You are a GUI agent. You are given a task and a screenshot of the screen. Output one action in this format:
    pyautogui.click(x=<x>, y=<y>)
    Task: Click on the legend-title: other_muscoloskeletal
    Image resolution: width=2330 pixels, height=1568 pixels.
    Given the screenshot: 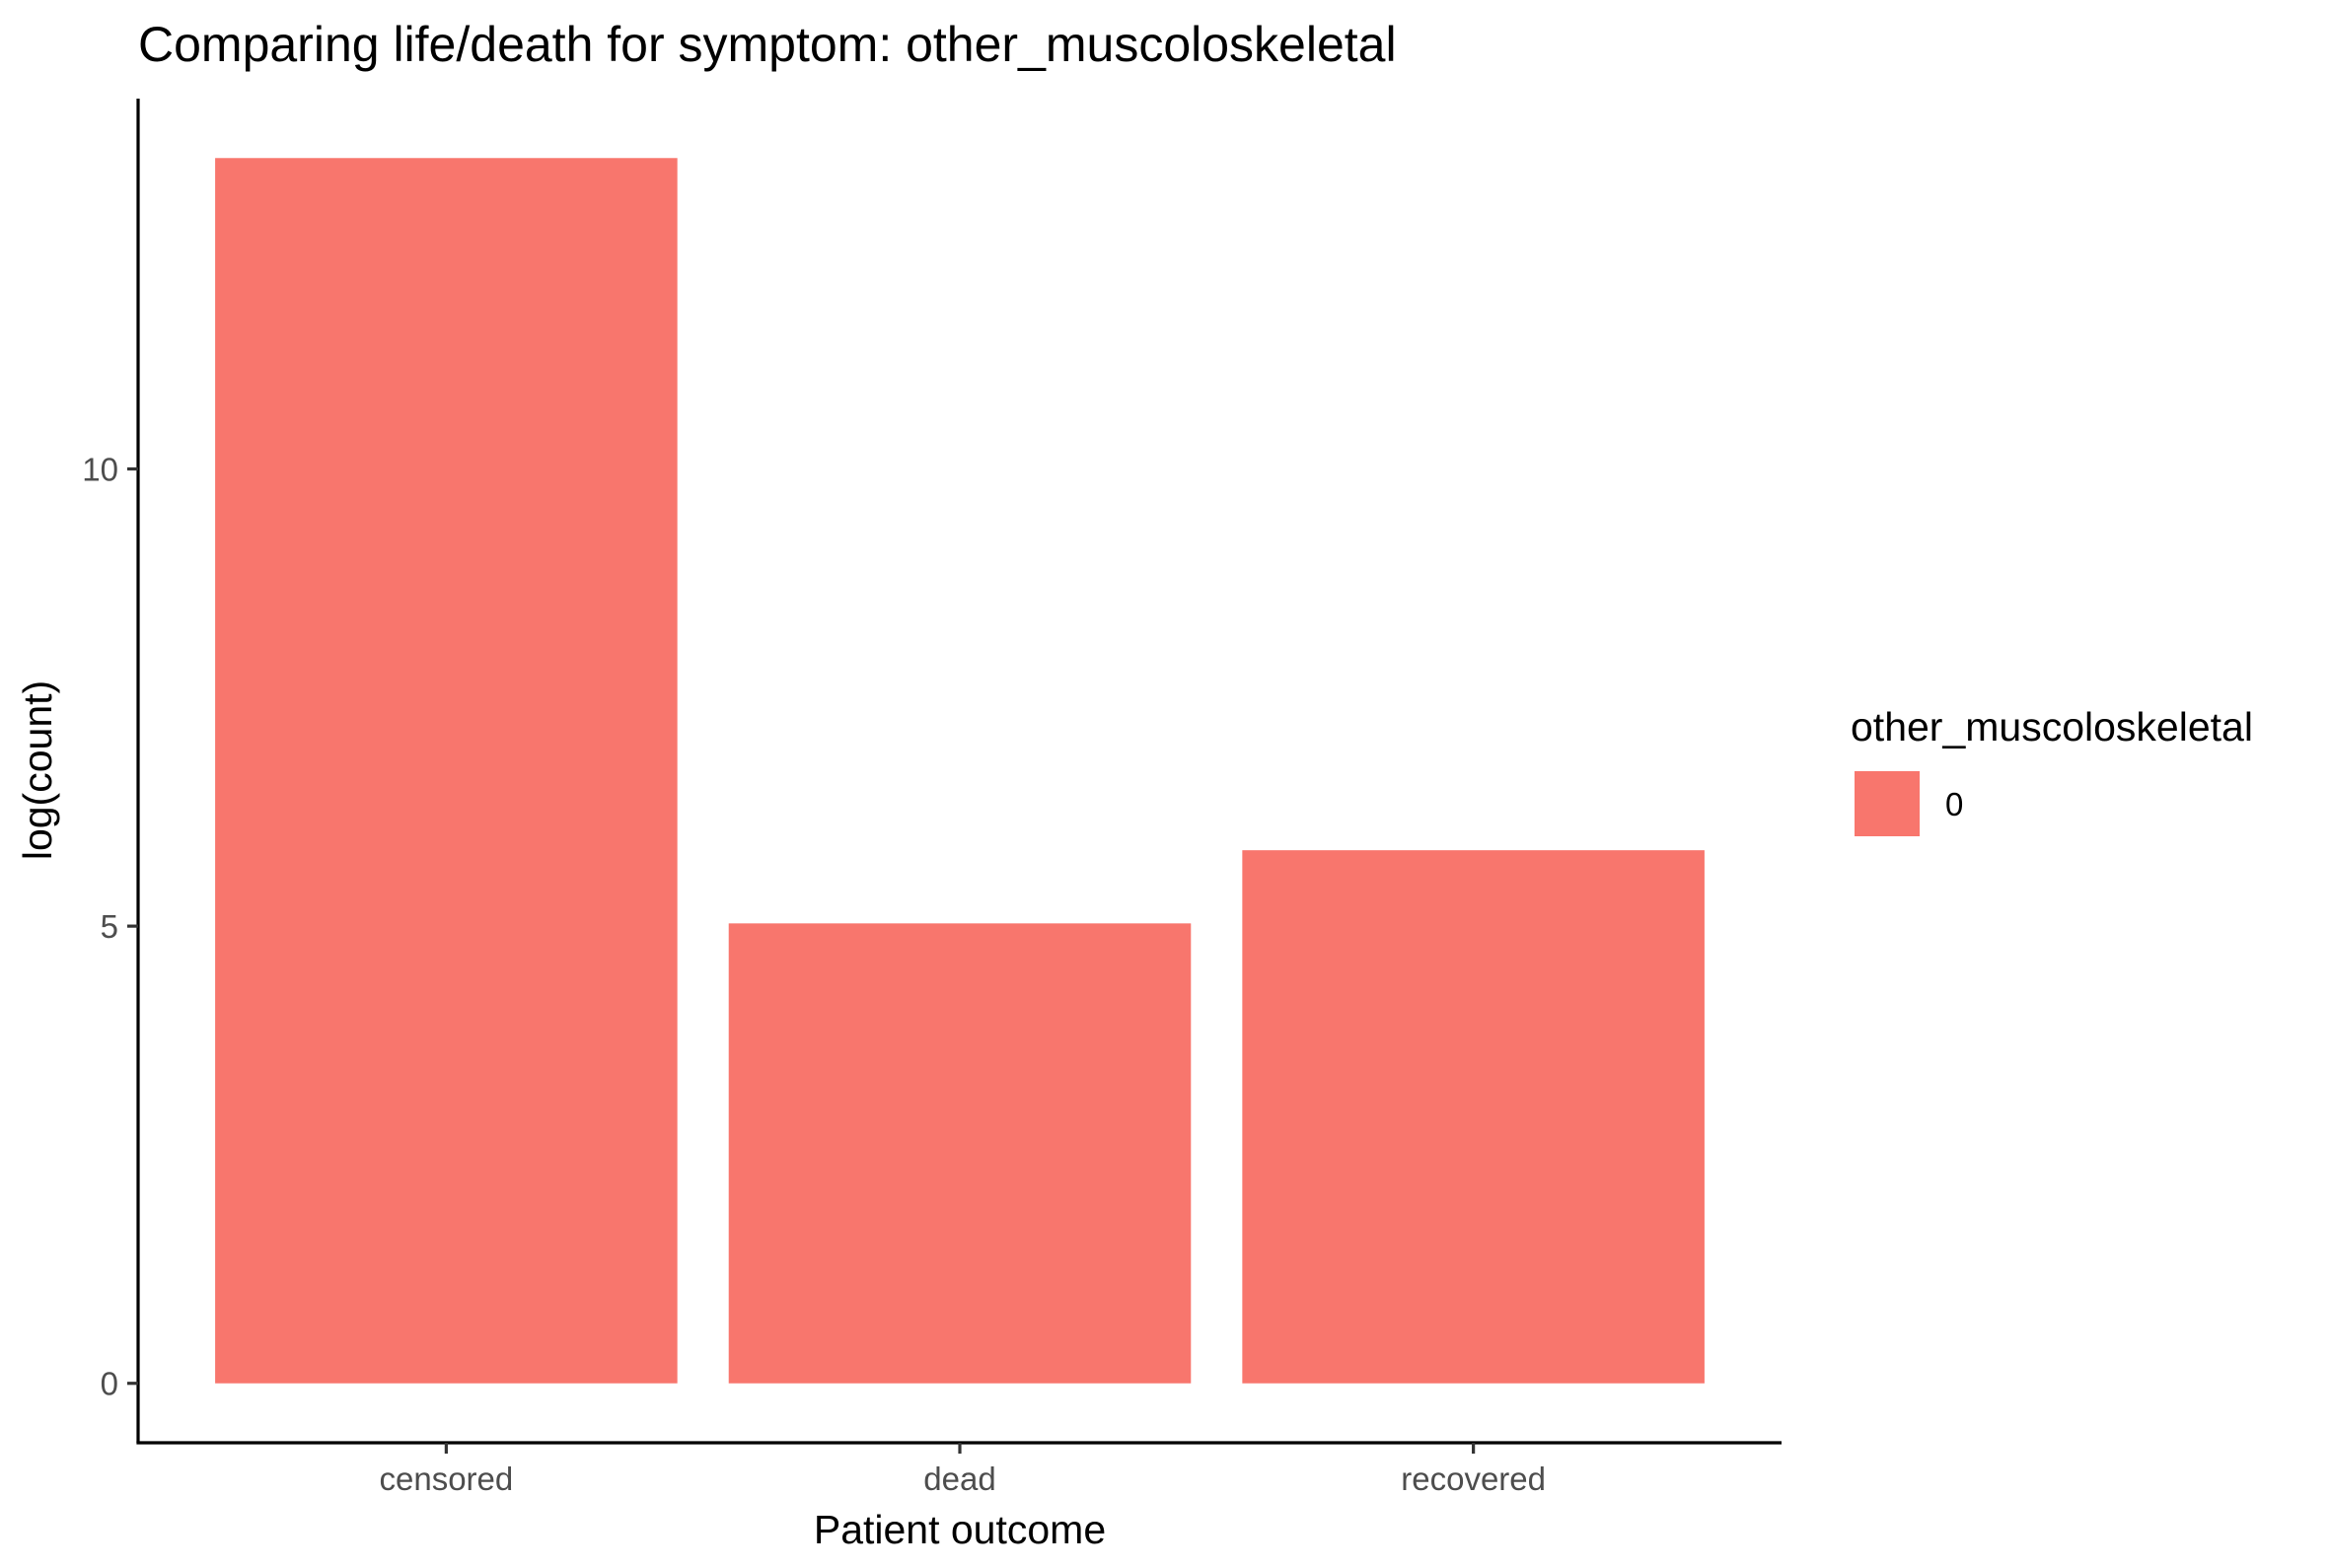 What is the action you would take?
    pyautogui.click(x=2052, y=726)
    